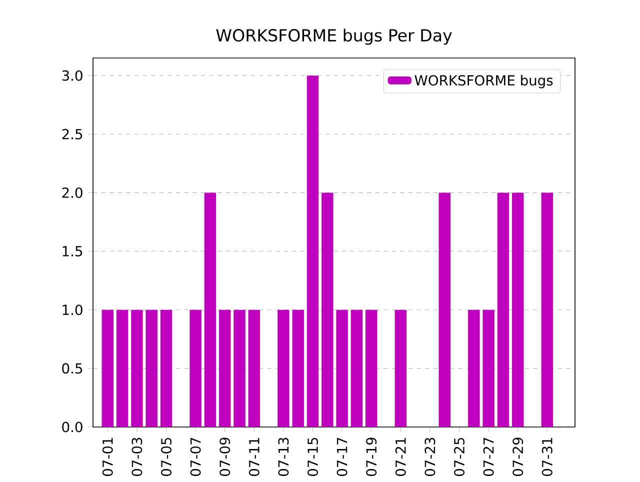 The width and height of the screenshot is (640, 482). I want to click on y-tick-label: 0.5, so click(72, 368).